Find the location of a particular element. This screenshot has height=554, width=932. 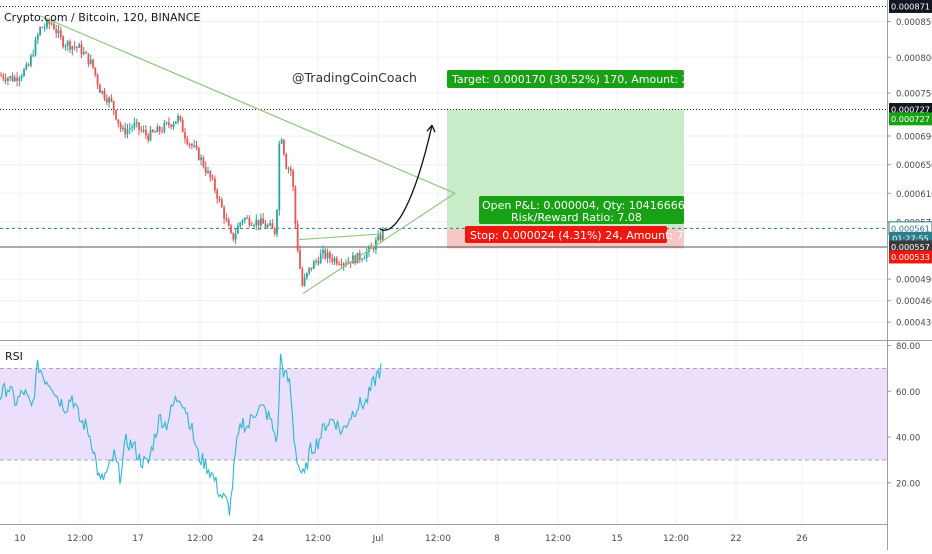

open-pnl-label-bg is located at coordinates (581, 210).